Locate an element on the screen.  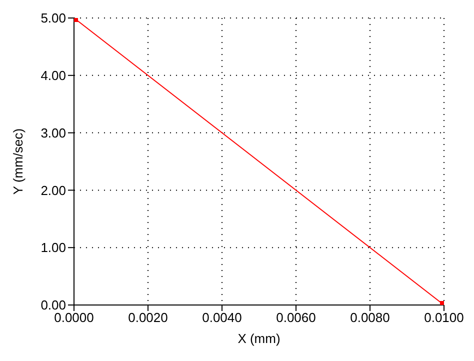
y-tick-label: 0.00 is located at coordinates (53, 305).